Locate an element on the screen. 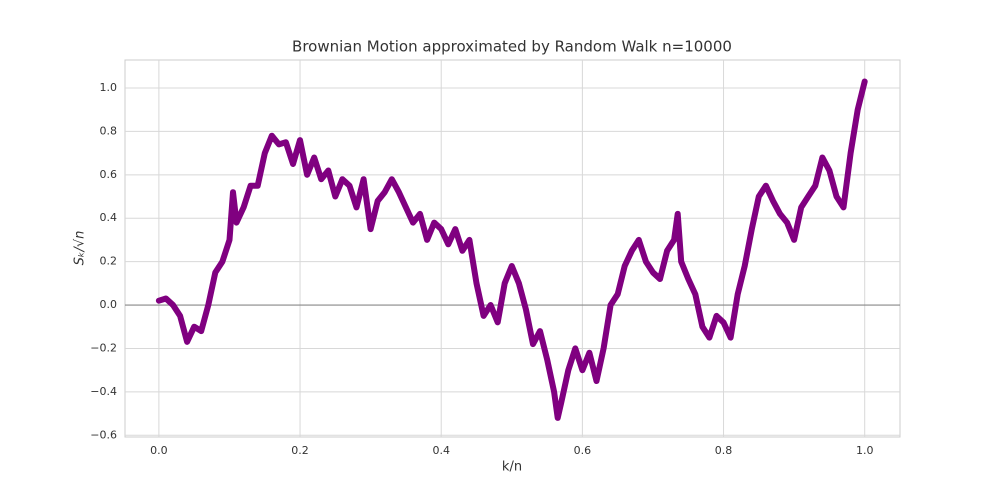  y-tick-label: 0.6 is located at coordinates (109, 174).